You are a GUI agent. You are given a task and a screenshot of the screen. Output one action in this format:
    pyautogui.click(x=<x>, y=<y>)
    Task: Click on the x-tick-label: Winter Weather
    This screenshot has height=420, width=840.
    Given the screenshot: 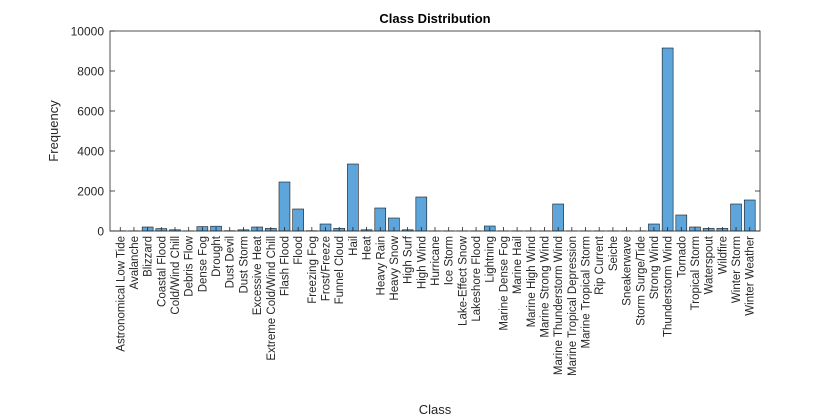 What is the action you would take?
    pyautogui.click(x=751, y=276)
    